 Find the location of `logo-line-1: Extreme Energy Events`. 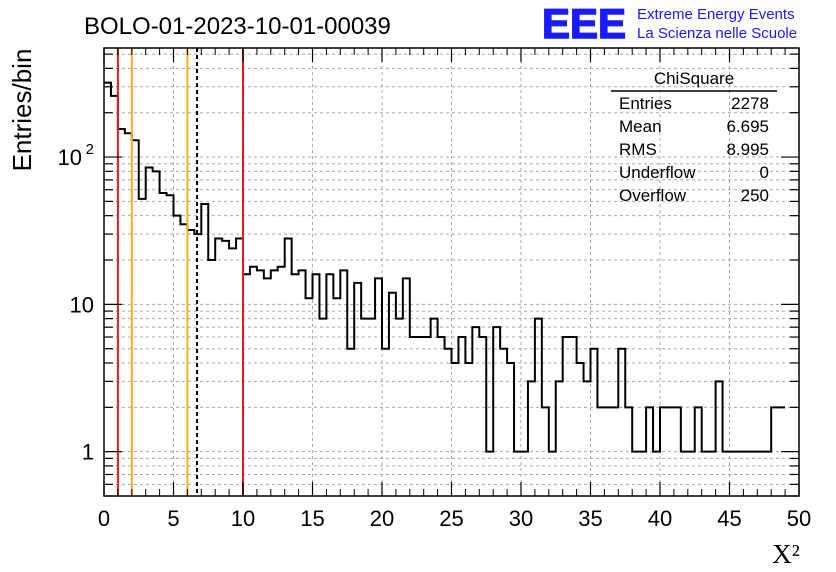

logo-line-1: Extreme Energy Events is located at coordinates (716, 14).